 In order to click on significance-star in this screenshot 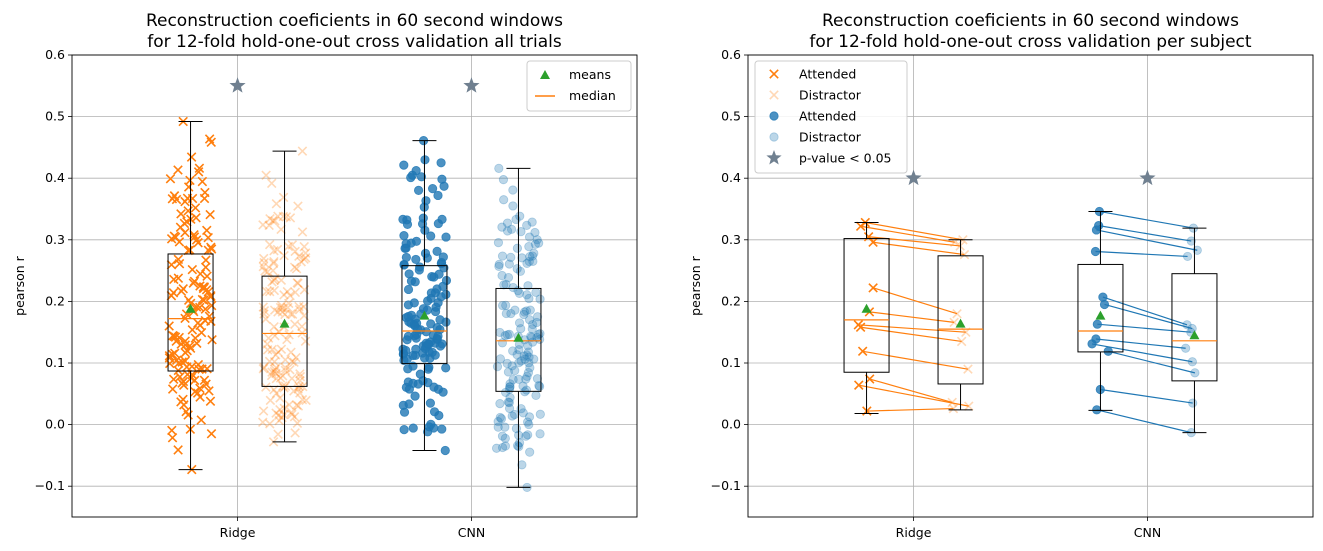, I will do `click(913, 177)`.